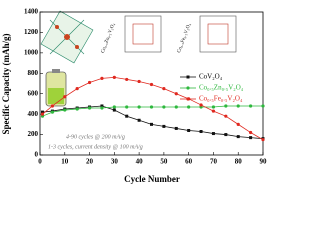 Image resolution: width=320 pixels, height=240 pixels. I want to click on y-tick-label: 600, so click(33, 93).